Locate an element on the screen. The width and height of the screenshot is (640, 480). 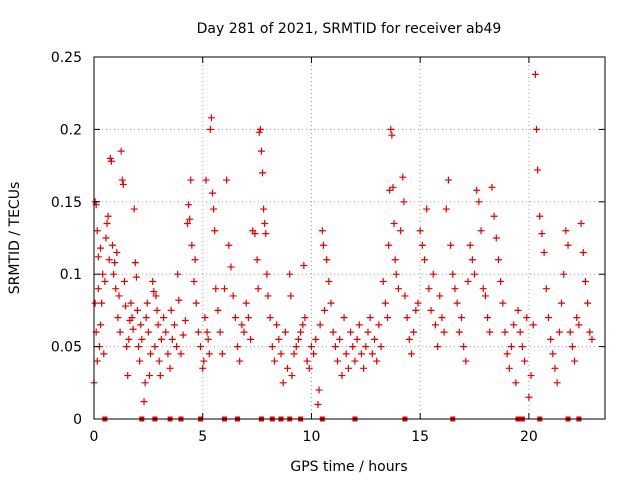
y-tick-label: 0.15 is located at coordinates (66, 203).